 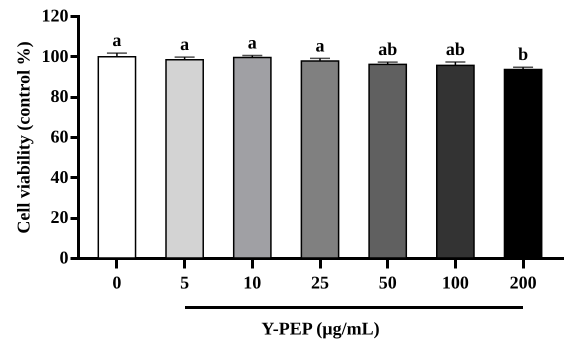 What do you see at coordinates (55, 16) in the screenshot?
I see `y-tick-label: 120` at bounding box center [55, 16].